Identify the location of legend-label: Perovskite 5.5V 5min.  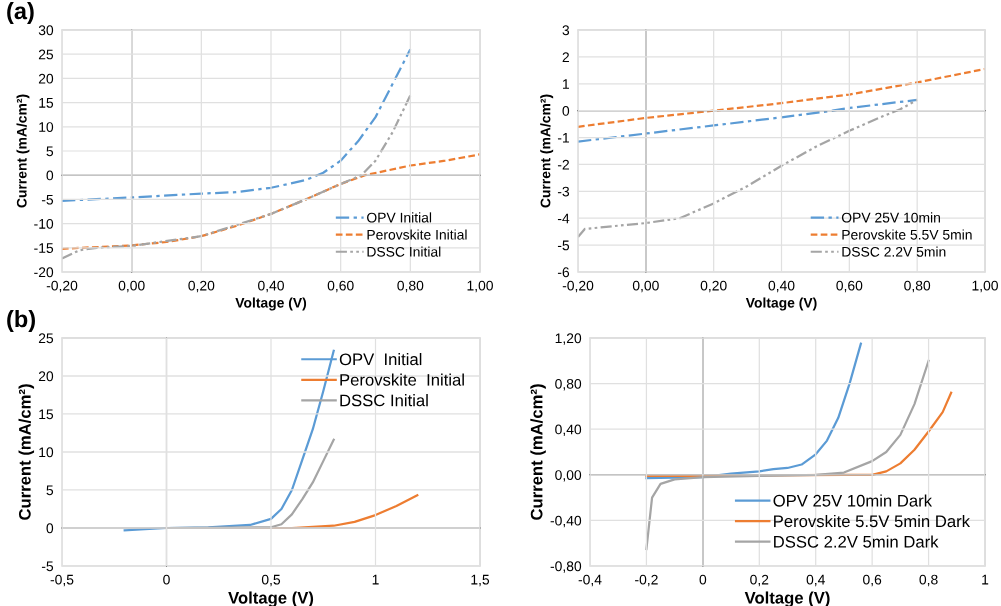
(907, 234).